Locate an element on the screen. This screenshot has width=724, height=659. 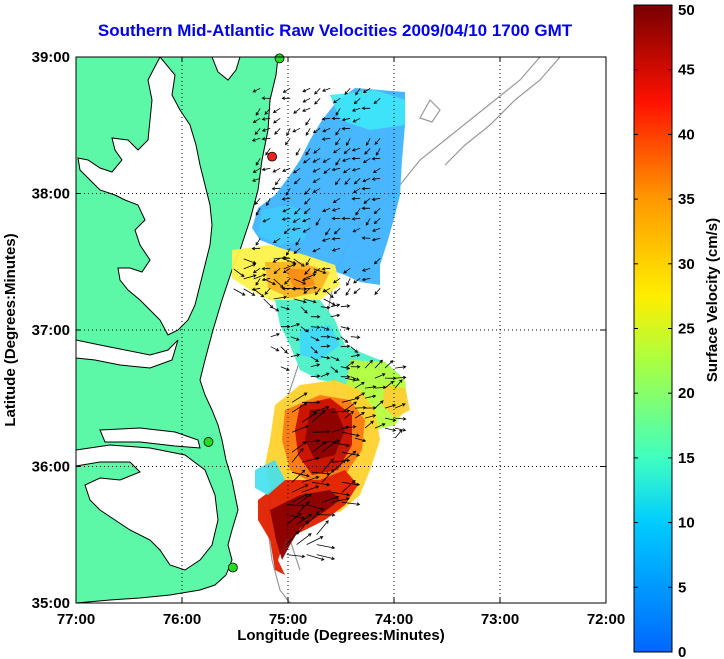
colorbar-tick-label: 15 is located at coordinates (686, 458).